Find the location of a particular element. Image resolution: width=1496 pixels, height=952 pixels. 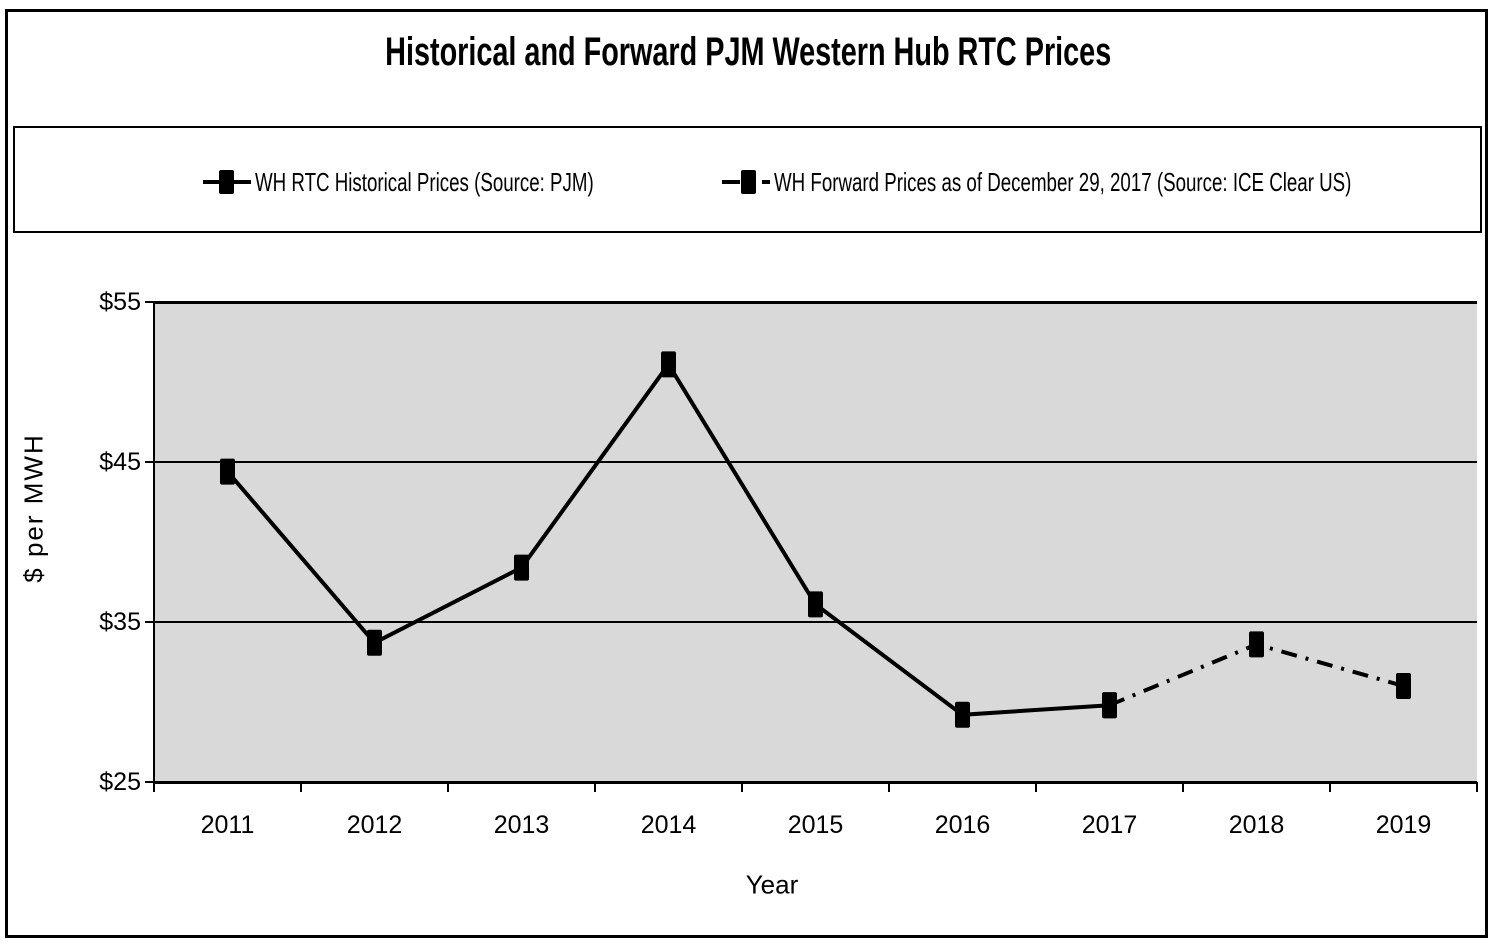

x-tick-label: 2013 is located at coordinates (521, 825).